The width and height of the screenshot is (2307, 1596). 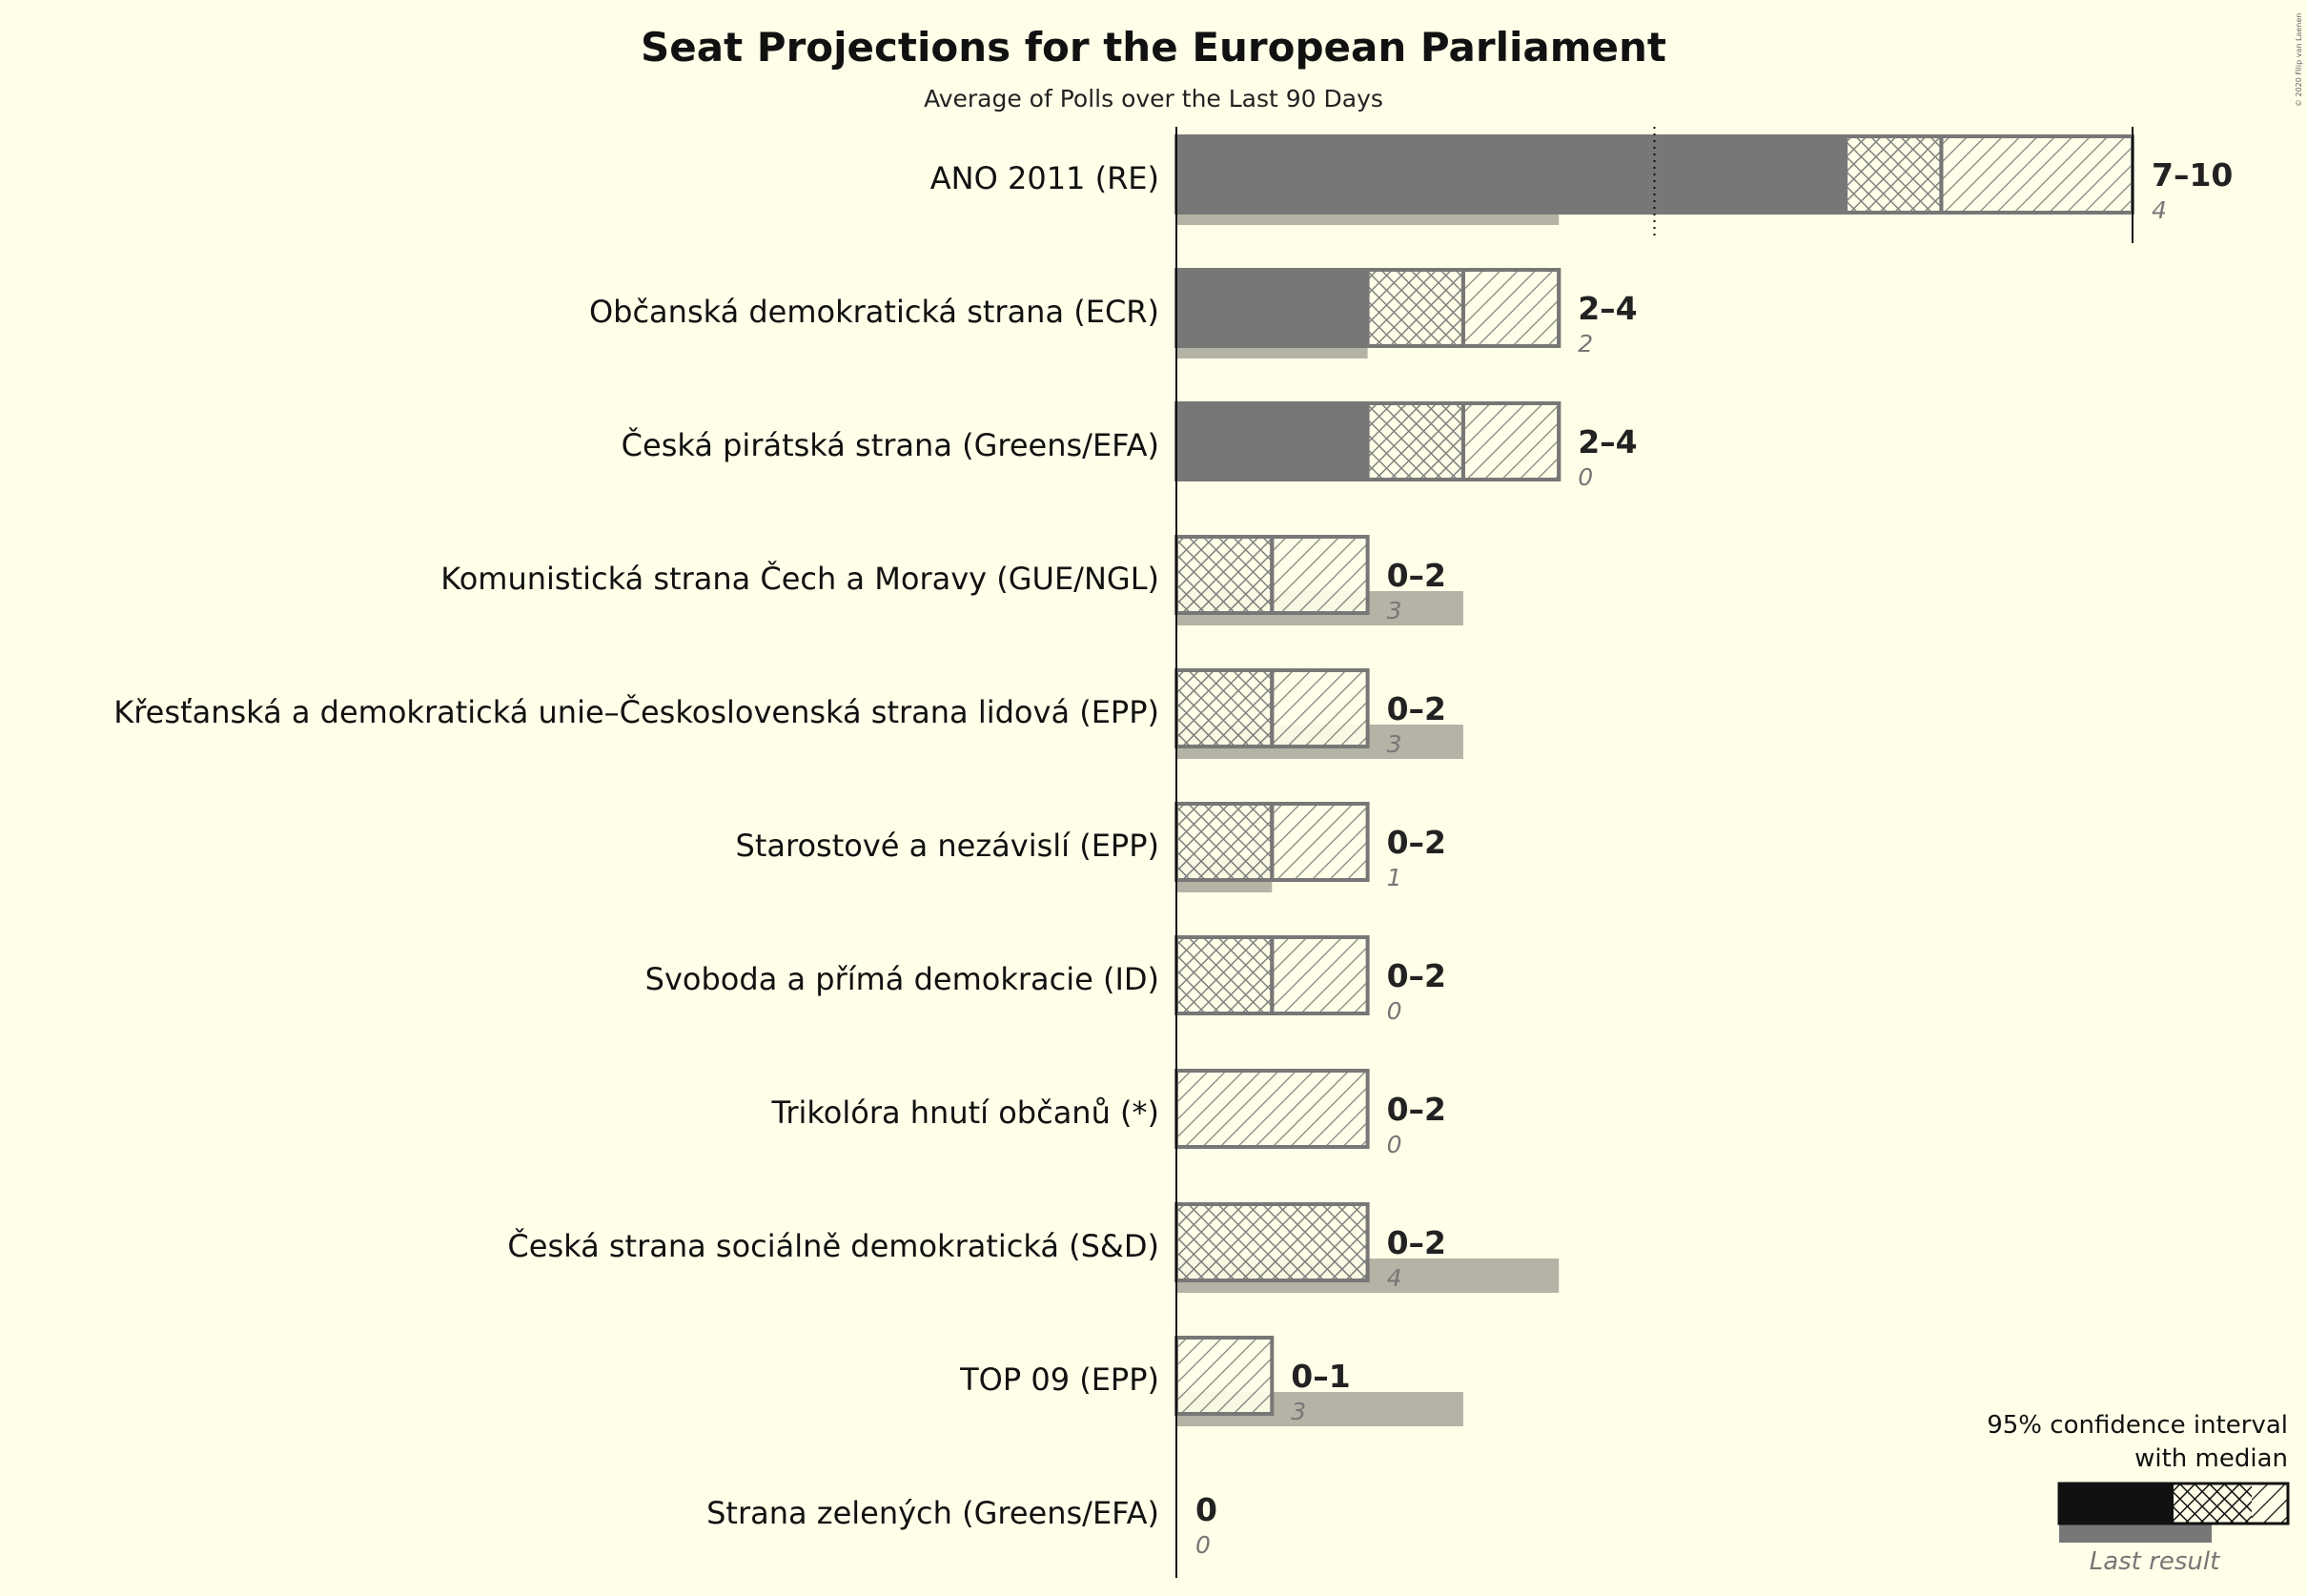 What do you see at coordinates (833, 1245) in the screenshot?
I see `party-label: Česká strana sociálně demokratická (S&D)` at bounding box center [833, 1245].